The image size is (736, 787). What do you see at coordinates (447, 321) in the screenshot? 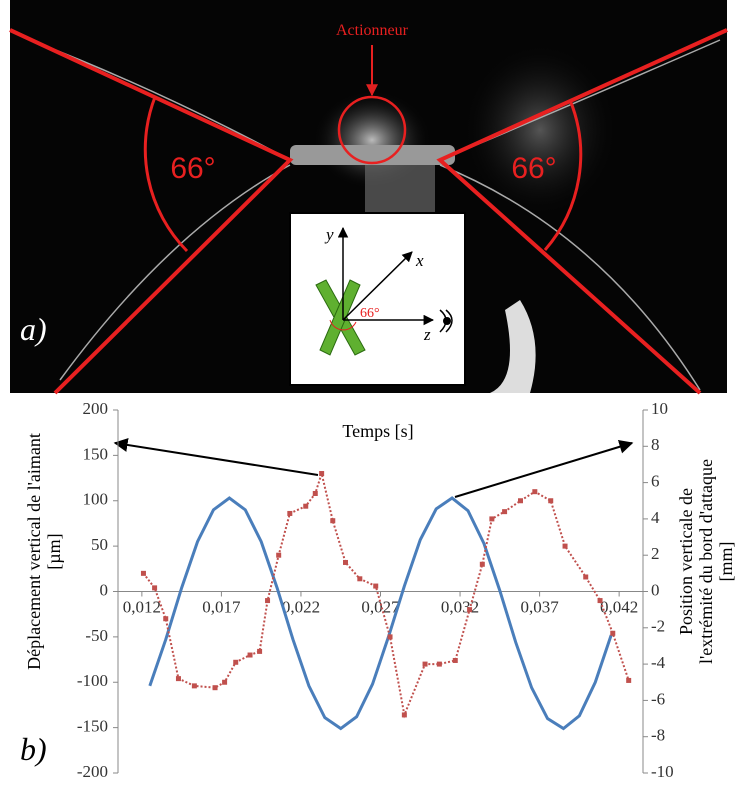
I see `inset-eye` at bounding box center [447, 321].